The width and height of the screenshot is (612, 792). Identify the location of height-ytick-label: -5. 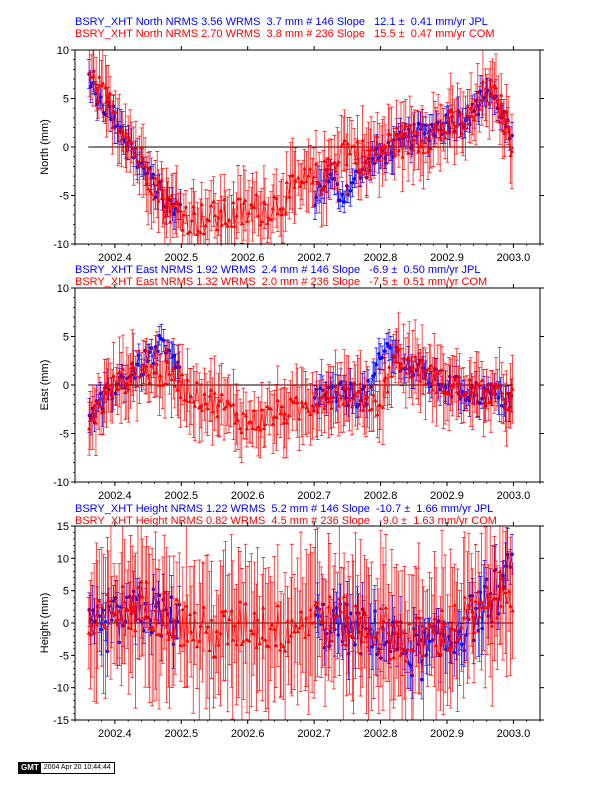
(64, 656).